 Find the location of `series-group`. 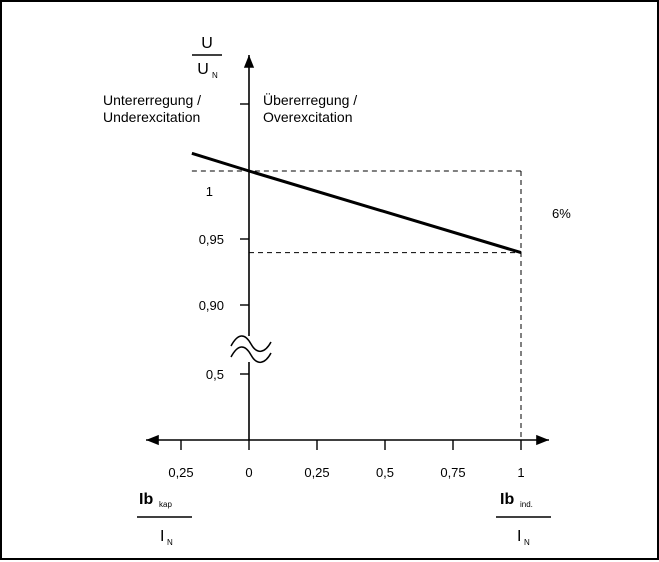

series-group is located at coordinates (356, 203).